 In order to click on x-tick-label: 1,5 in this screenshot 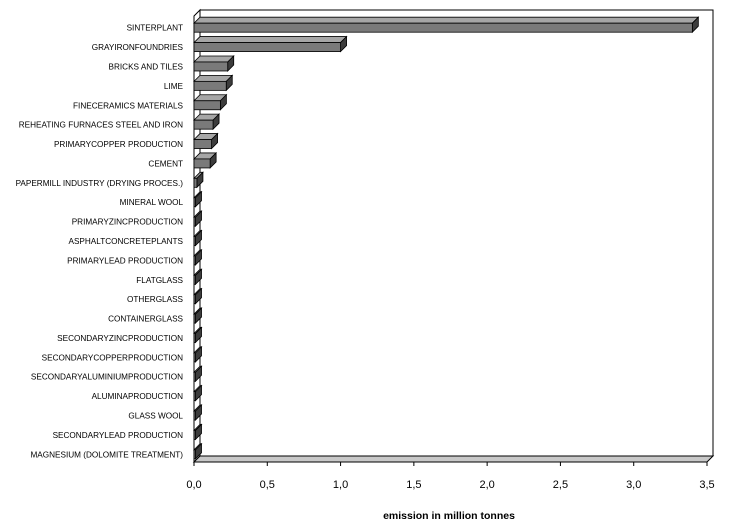, I will do `click(413, 485)`.